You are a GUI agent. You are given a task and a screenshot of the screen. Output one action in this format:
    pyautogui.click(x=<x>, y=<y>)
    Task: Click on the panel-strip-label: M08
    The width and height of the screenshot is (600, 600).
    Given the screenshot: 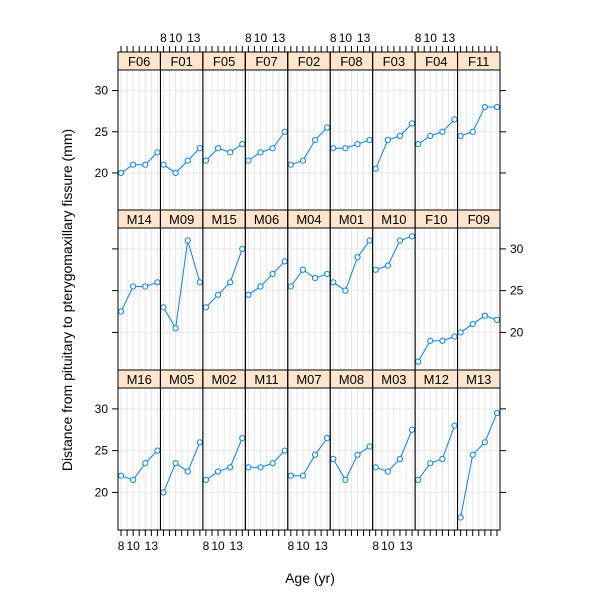 What is the action you would take?
    pyautogui.click(x=351, y=379)
    